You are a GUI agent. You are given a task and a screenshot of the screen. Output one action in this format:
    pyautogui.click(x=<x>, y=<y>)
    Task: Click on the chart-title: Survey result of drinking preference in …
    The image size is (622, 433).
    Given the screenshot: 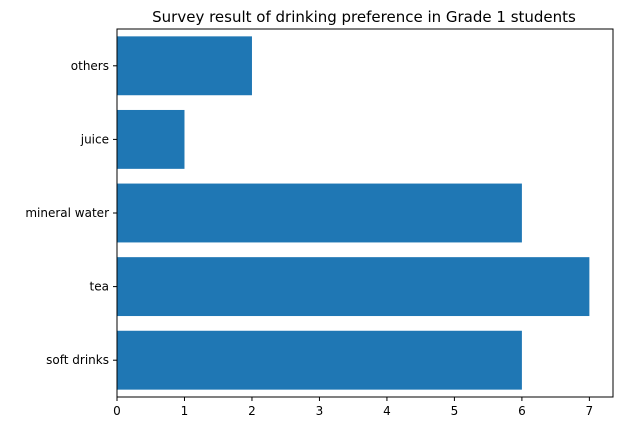 What is the action you would take?
    pyautogui.click(x=364, y=17)
    